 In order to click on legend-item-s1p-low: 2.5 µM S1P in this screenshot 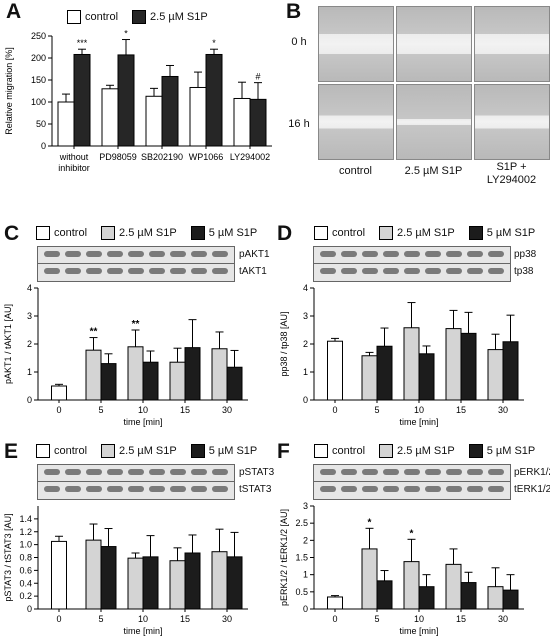, I will do `click(139, 233)`.